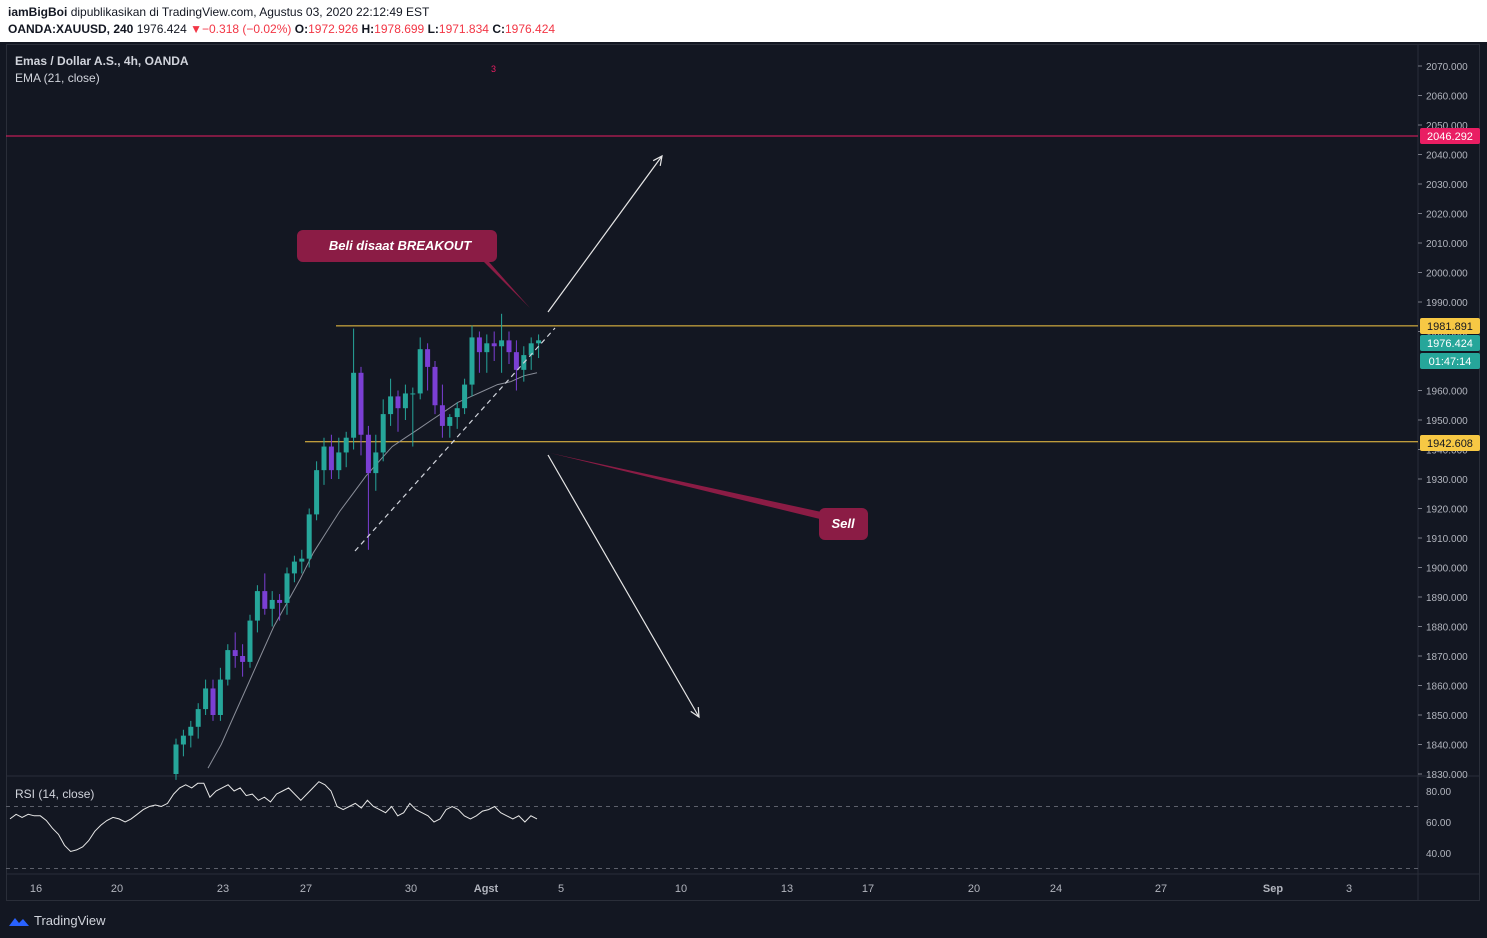 The width and height of the screenshot is (1487, 938). What do you see at coordinates (1447, 657) in the screenshot?
I see `price-tick-label: 1870.000` at bounding box center [1447, 657].